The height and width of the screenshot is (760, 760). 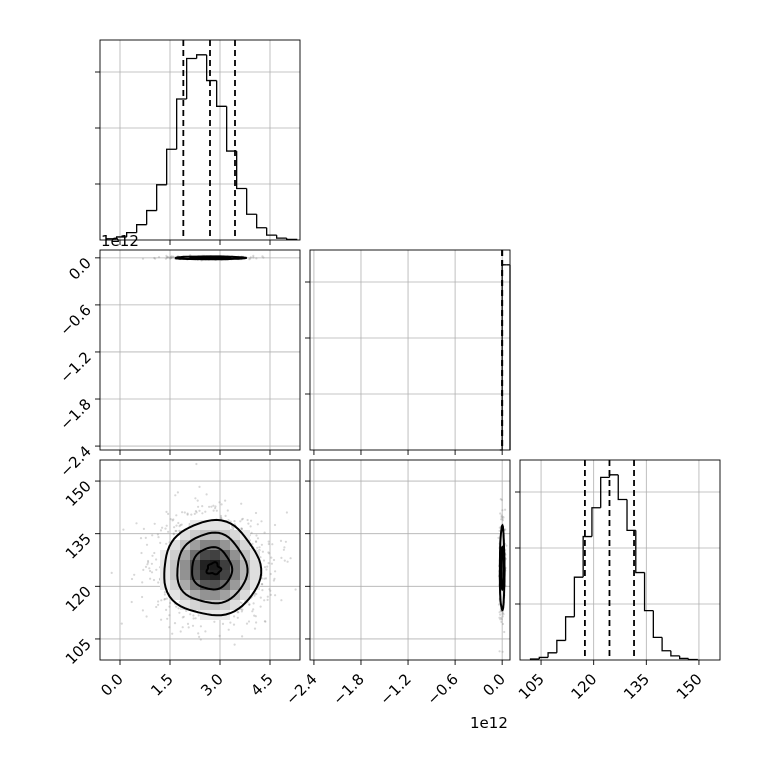 I want to click on contour-lines, so click(x=502, y=567).